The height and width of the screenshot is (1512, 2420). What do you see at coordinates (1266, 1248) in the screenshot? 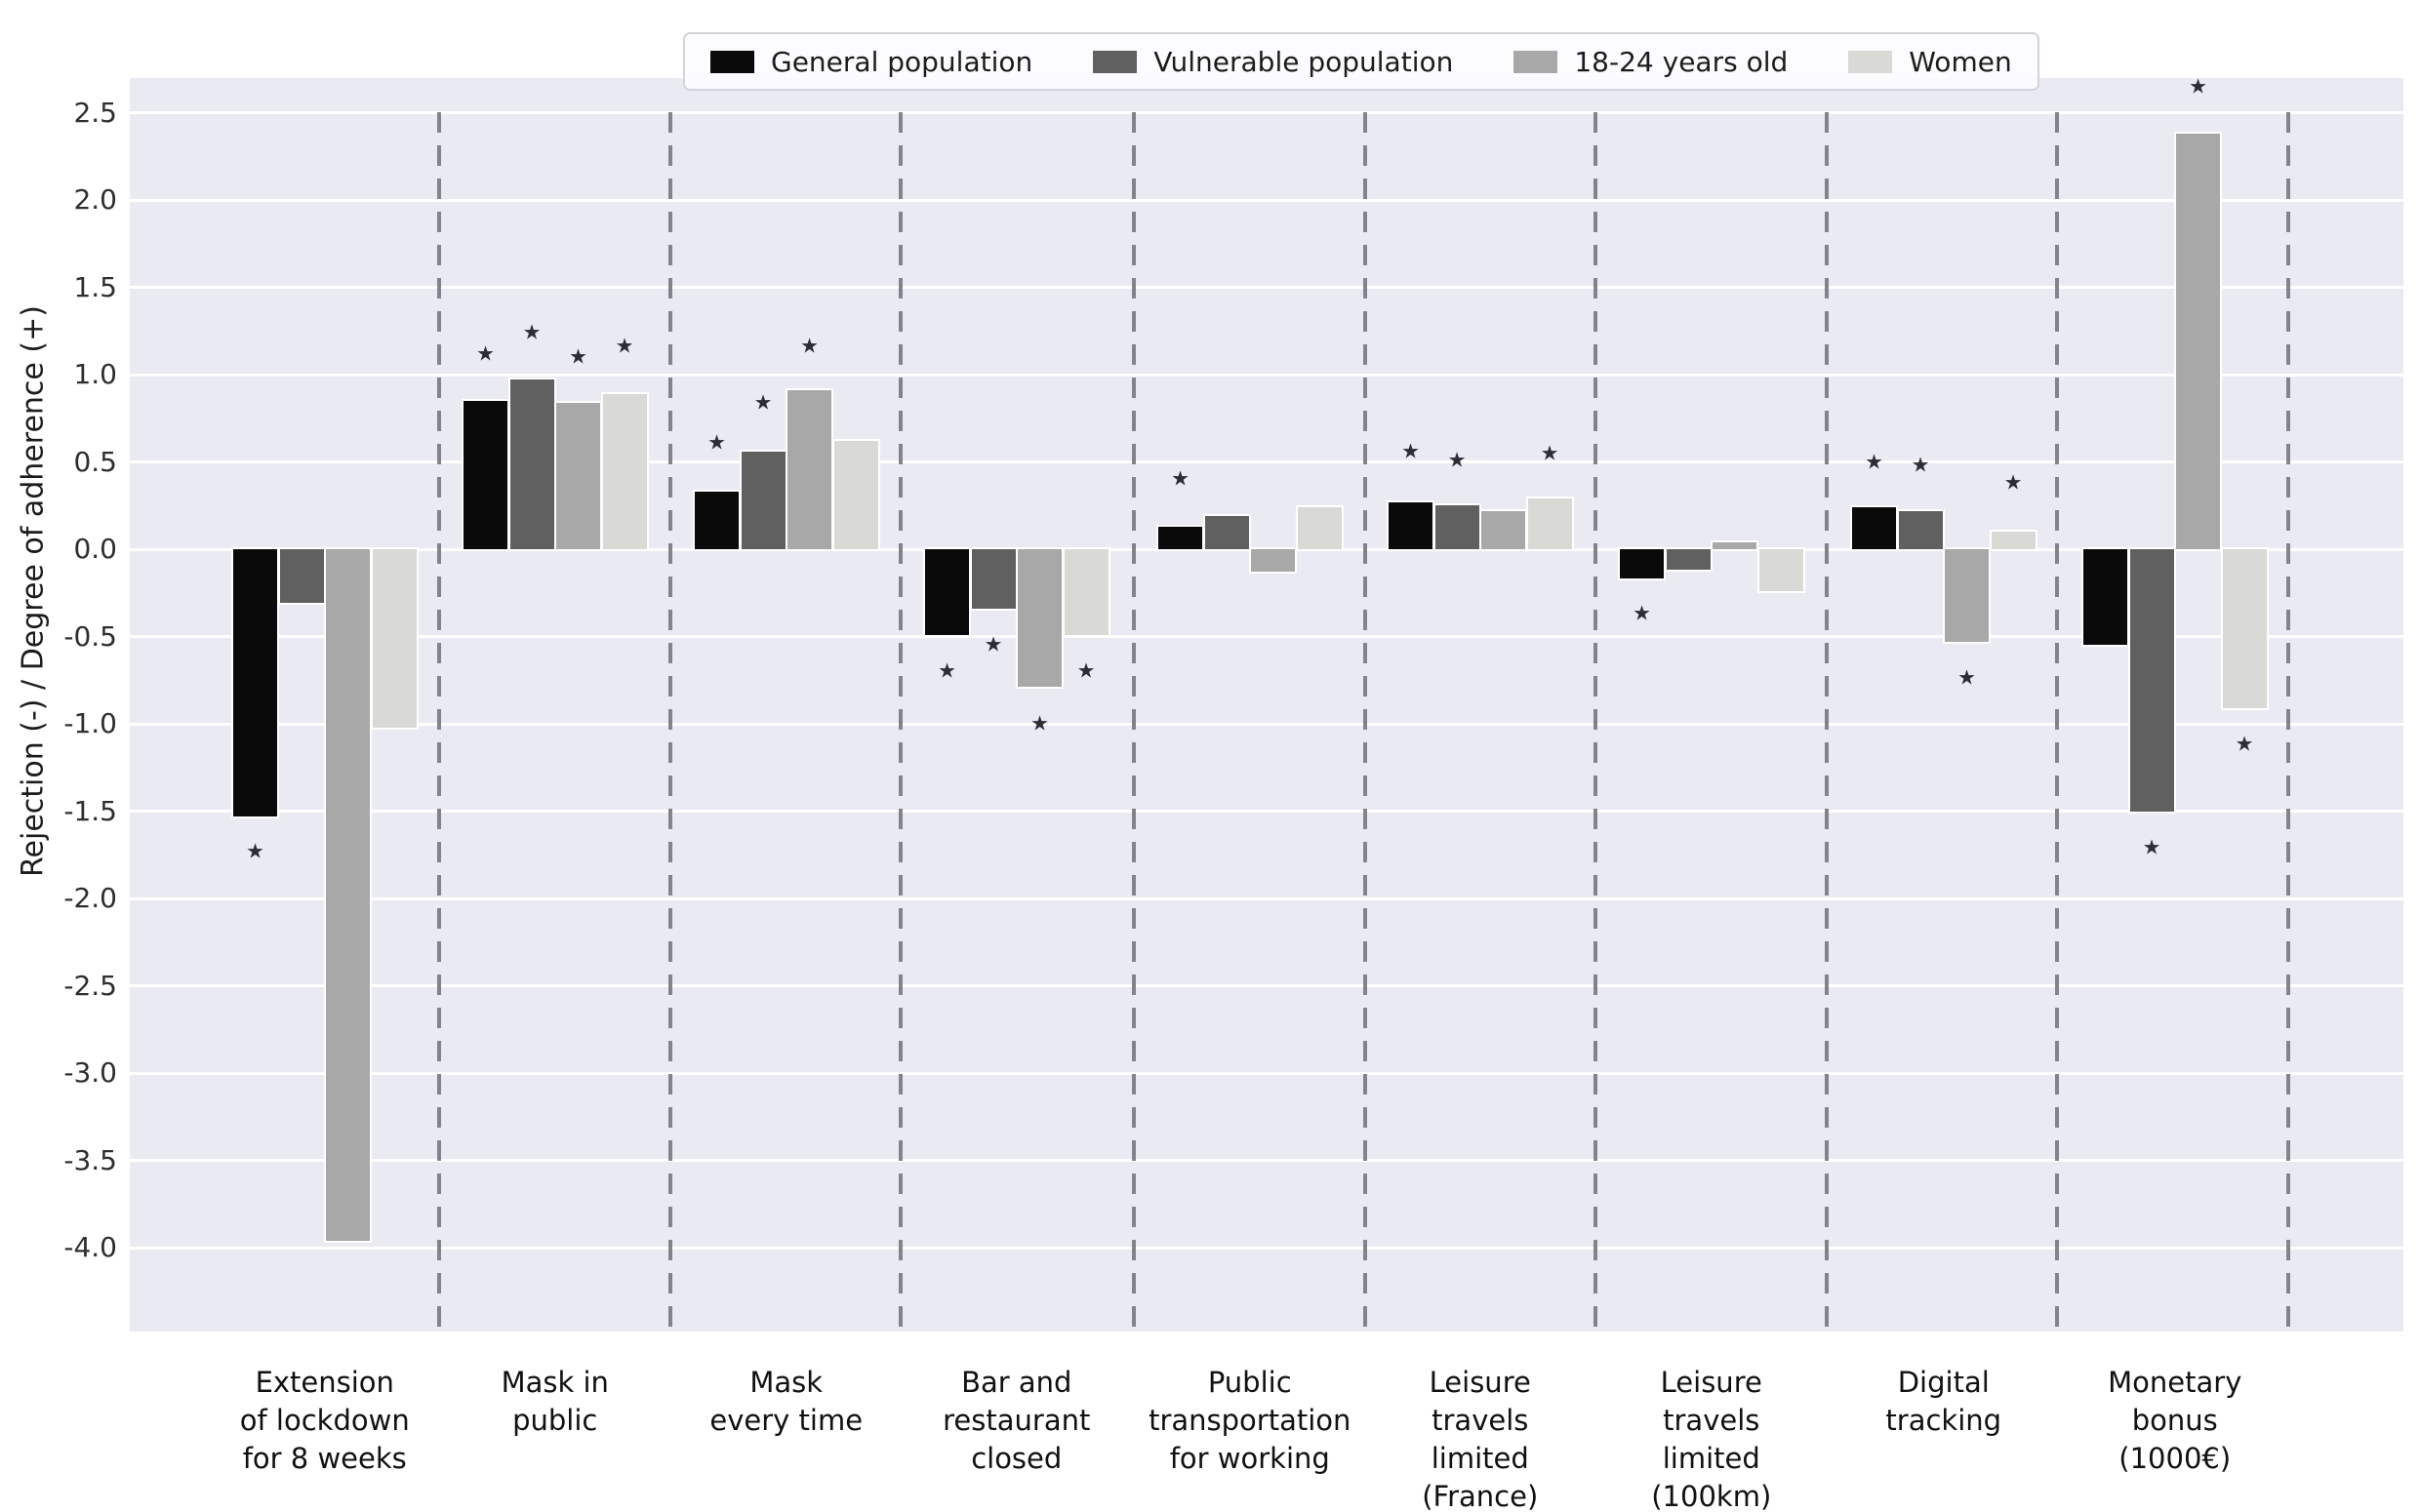
I see `gridline-y--4.0` at bounding box center [1266, 1248].